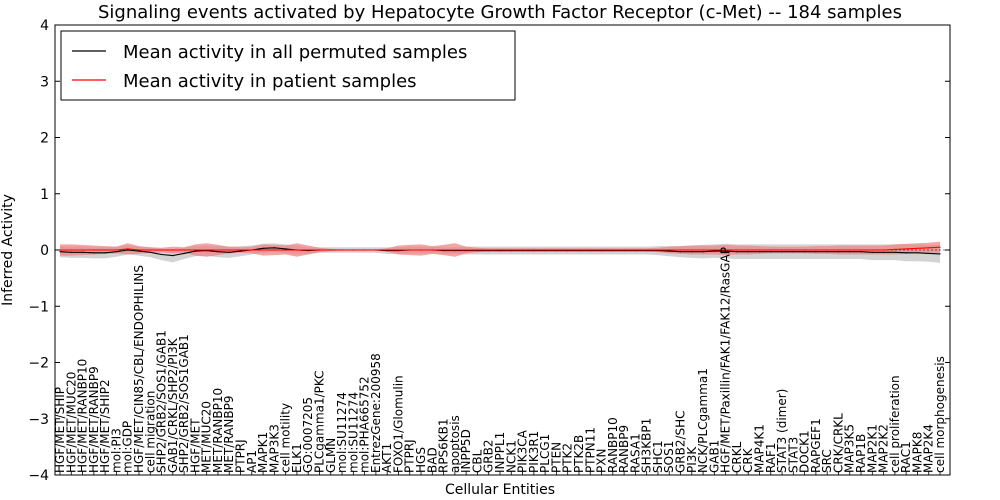 This screenshot has width=1000, height=500. I want to click on x-tick-label: EntrezGene:200958, so click(376, 413).